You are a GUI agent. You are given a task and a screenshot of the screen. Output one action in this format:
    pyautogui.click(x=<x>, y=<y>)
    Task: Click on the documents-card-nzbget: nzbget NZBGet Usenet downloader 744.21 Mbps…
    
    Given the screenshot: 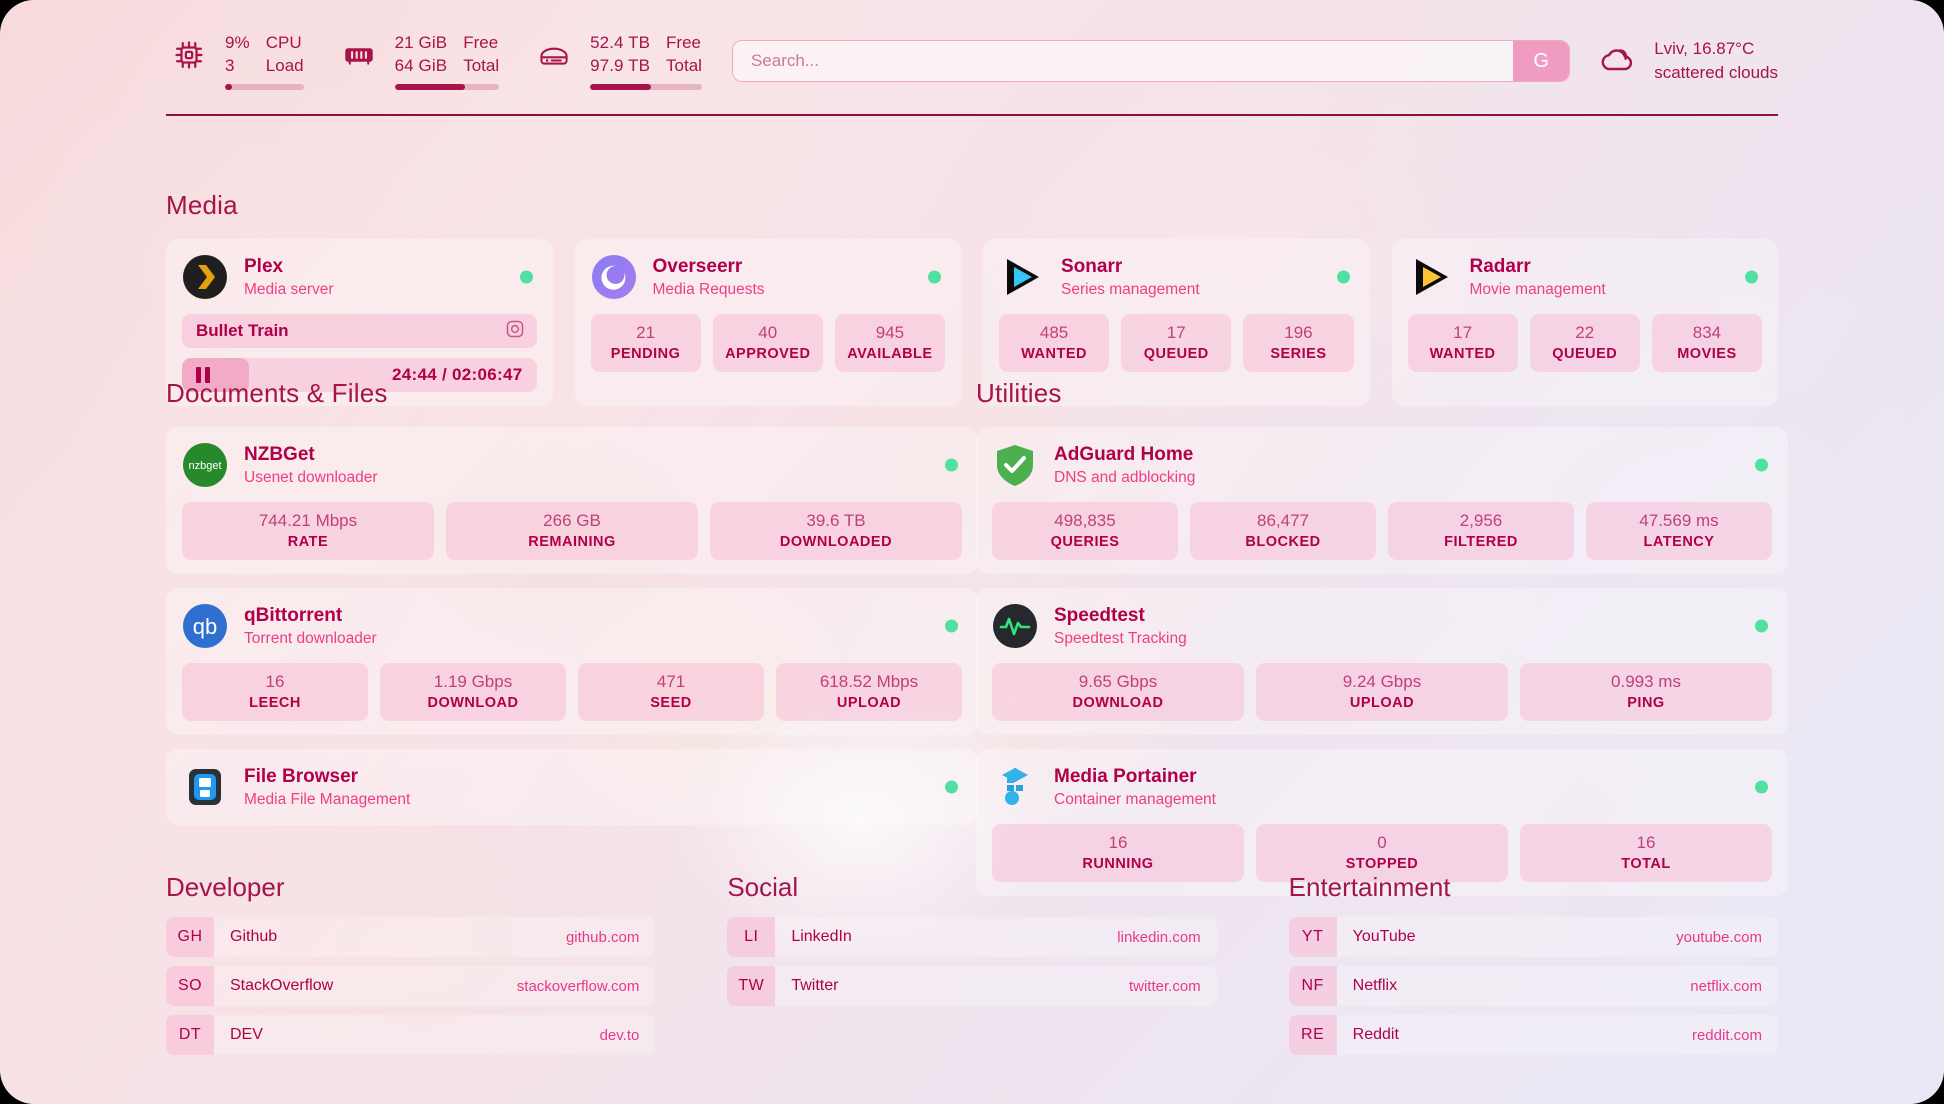 What is the action you would take?
    pyautogui.click(x=572, y=500)
    